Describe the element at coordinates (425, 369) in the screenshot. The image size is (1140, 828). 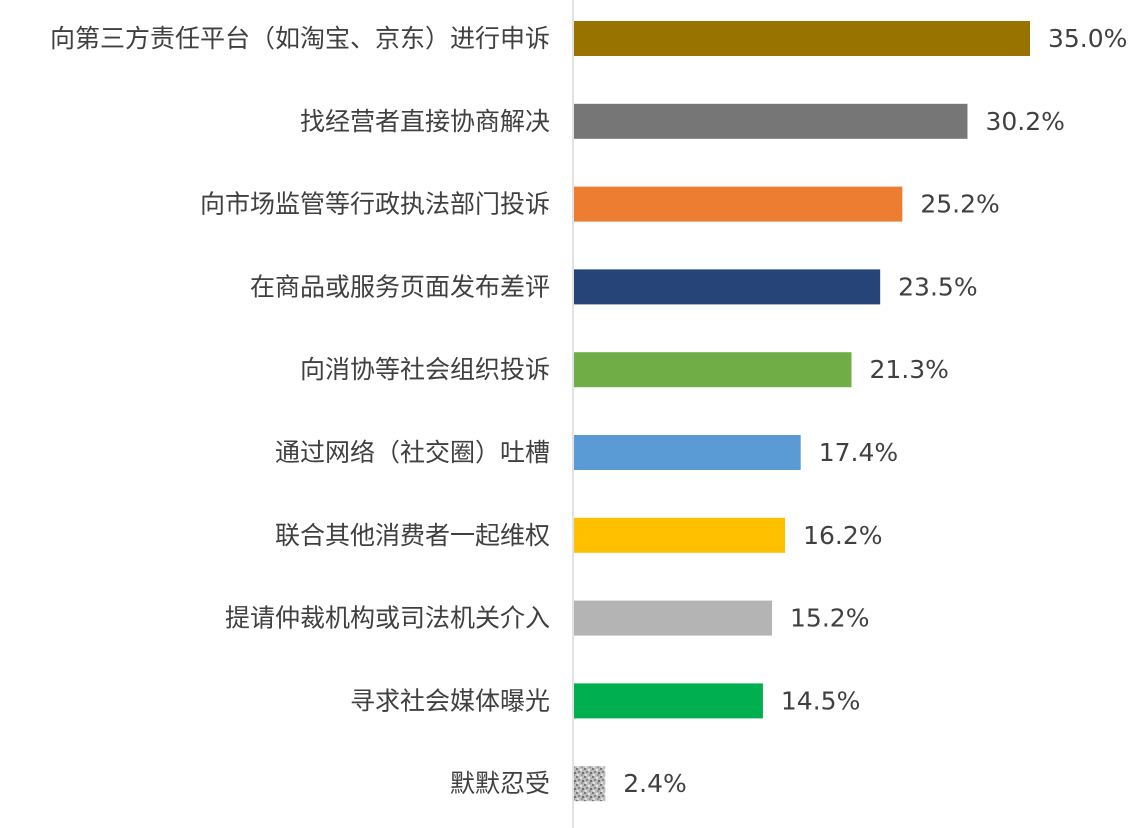
I see `category-label: 向消协等社会组织投诉` at that location.